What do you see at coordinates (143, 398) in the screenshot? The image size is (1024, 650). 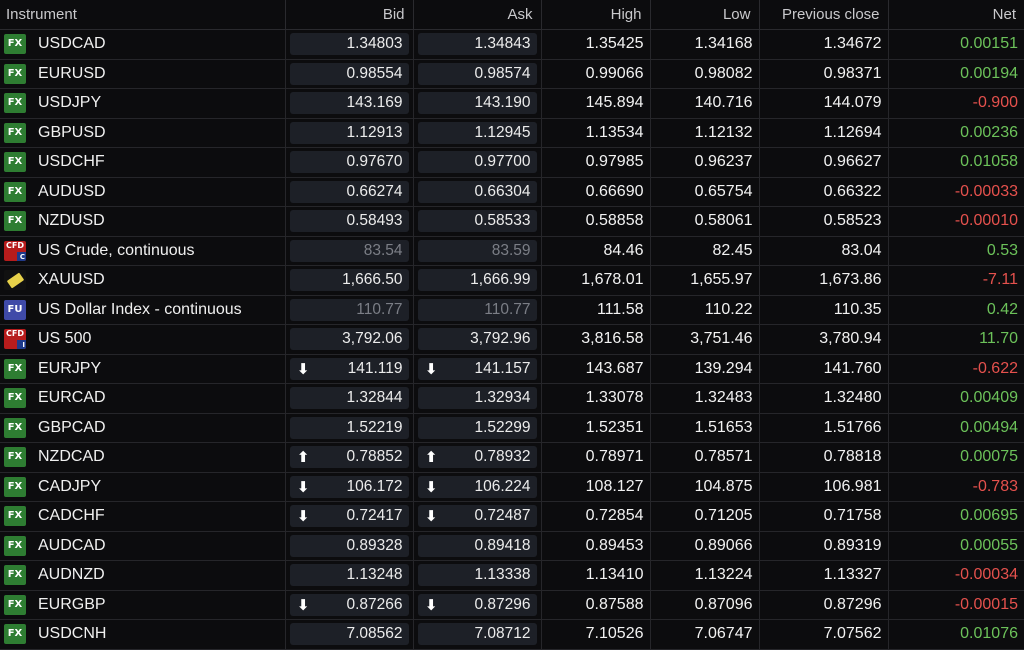 I see `instrument-cell: FX EURCAD` at bounding box center [143, 398].